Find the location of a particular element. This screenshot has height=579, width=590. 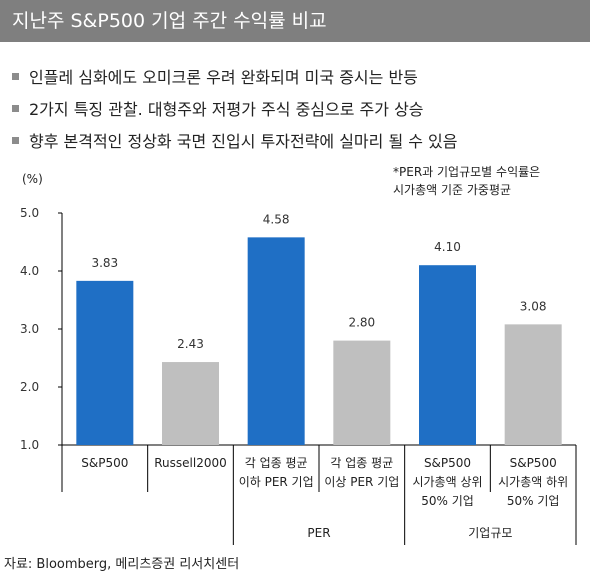

x-group-label: 기업규모 is located at coordinates (490, 533).